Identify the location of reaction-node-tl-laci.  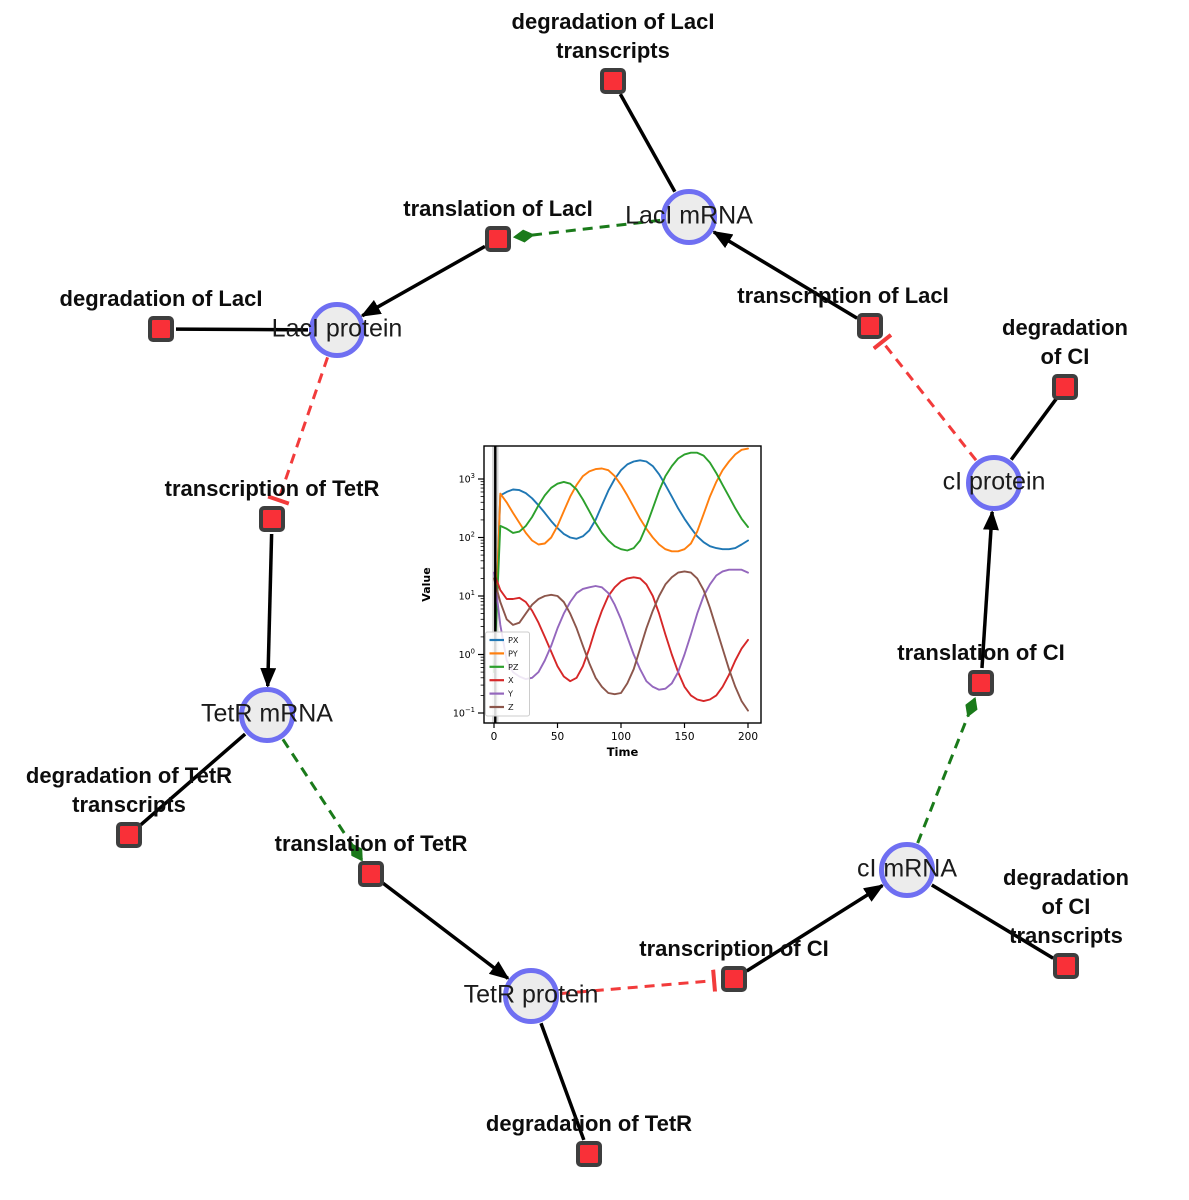
(498, 239).